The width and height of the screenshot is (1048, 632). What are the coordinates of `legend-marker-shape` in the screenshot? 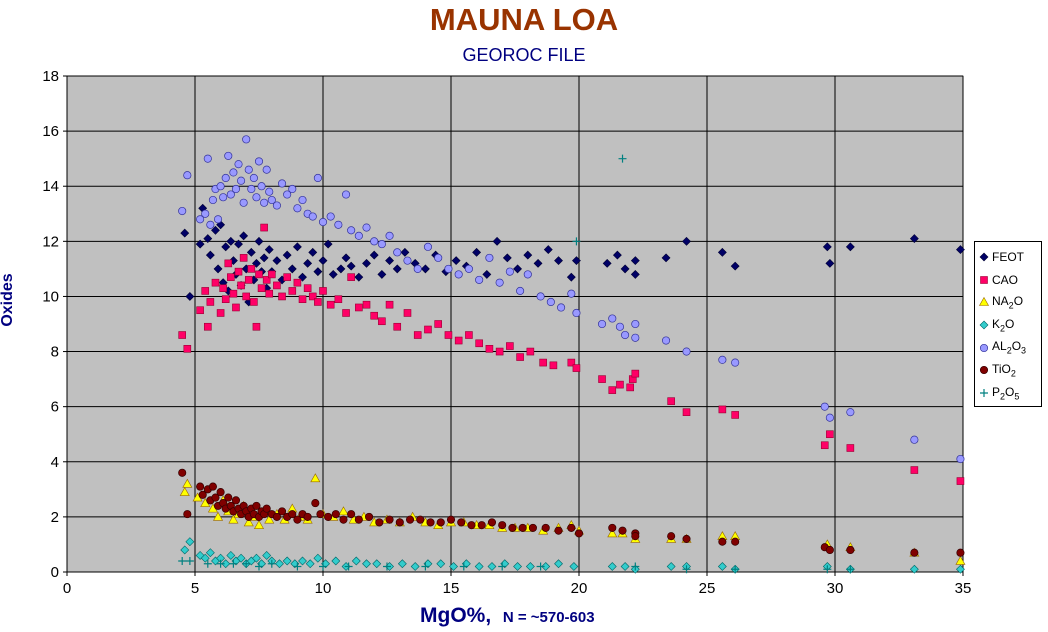 It's located at (984, 392).